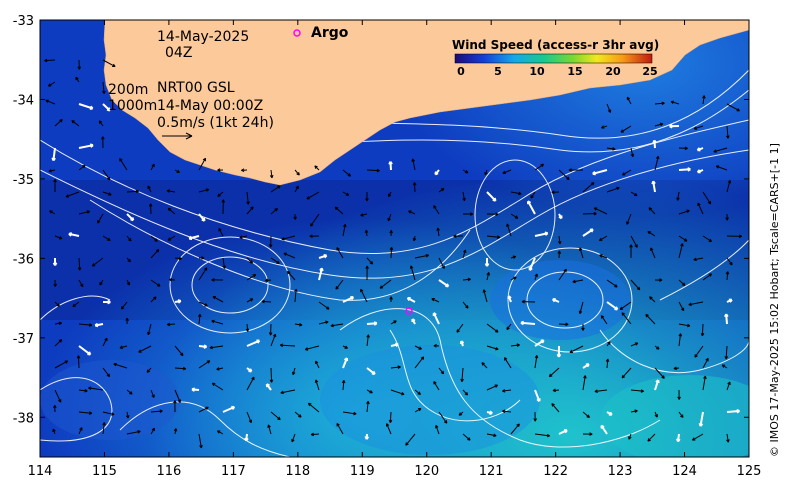 The height and width of the screenshot is (492, 791). I want to click on x-tick-label: 117, so click(233, 471).